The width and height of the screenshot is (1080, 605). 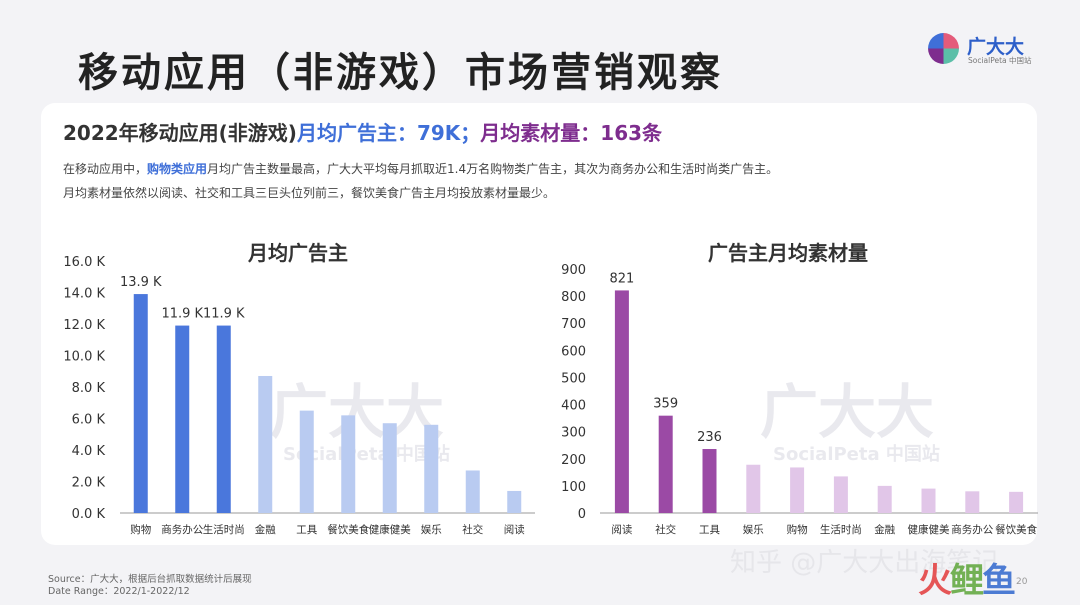 What do you see at coordinates (89, 388) in the screenshot?
I see `y-tick-label: 8.0 K` at bounding box center [89, 388].